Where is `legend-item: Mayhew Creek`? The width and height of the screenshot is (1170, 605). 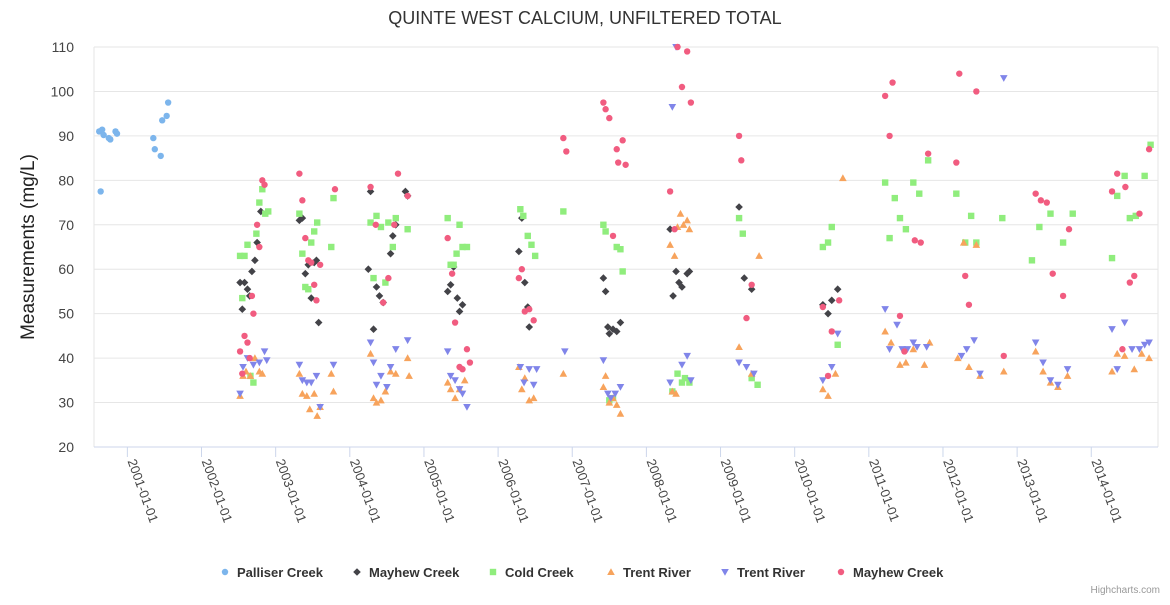 legend-item: Mayhew Creek is located at coordinates (890, 572).